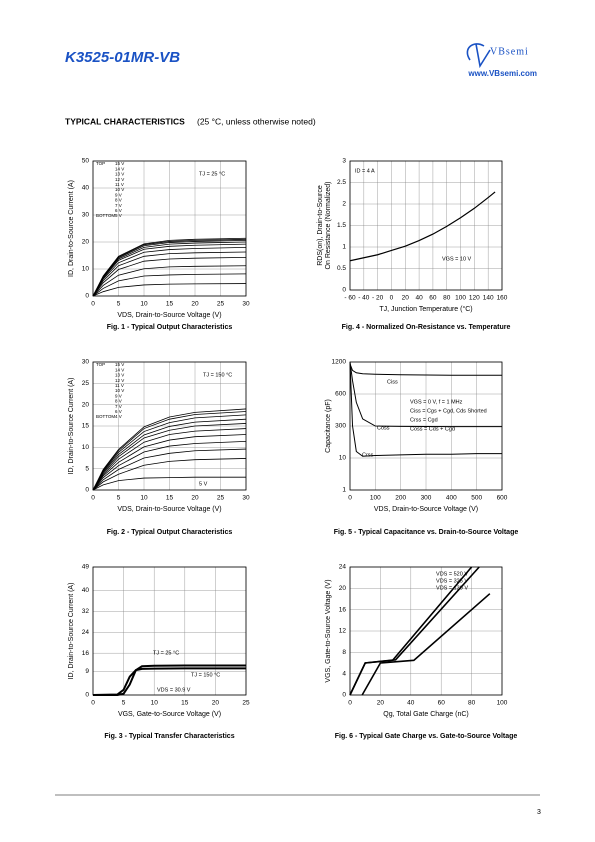 The width and height of the screenshot is (595, 842). Describe the element at coordinates (474, 298) in the screenshot. I see `x-tick-label: 120` at that location.